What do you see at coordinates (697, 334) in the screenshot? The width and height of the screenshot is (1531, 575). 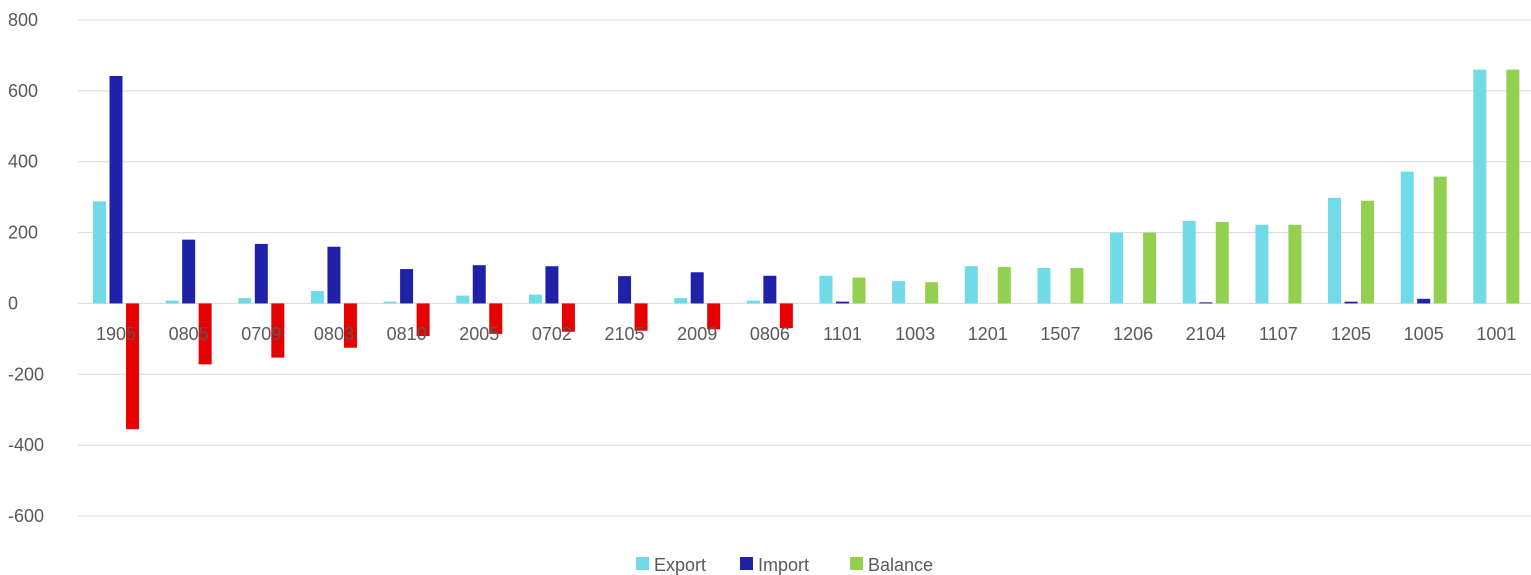 I see `x-category-label: 2009` at bounding box center [697, 334].